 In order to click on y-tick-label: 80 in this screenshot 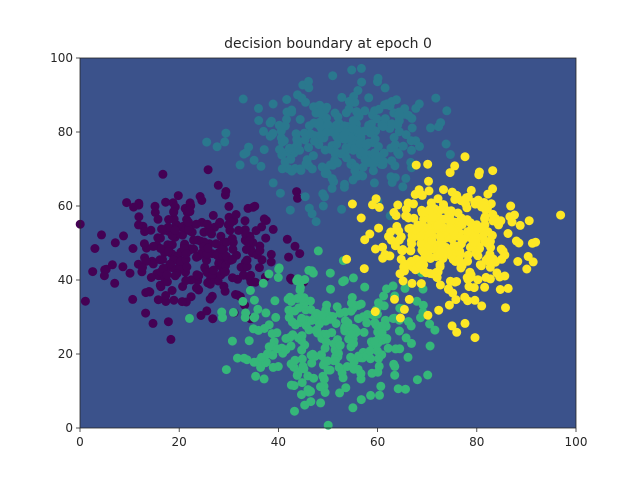, I will do `click(65, 132)`.